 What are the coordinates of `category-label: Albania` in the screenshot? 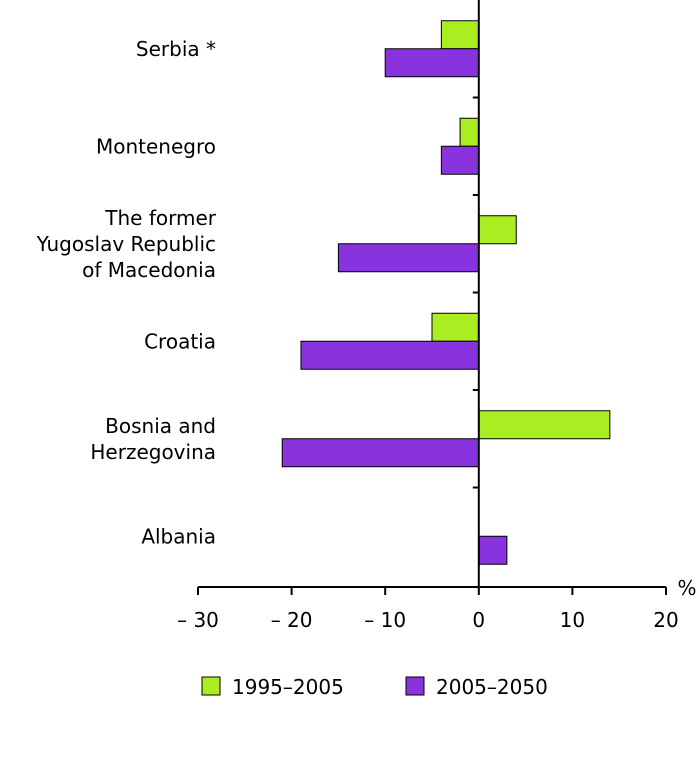 It's located at (178, 536).